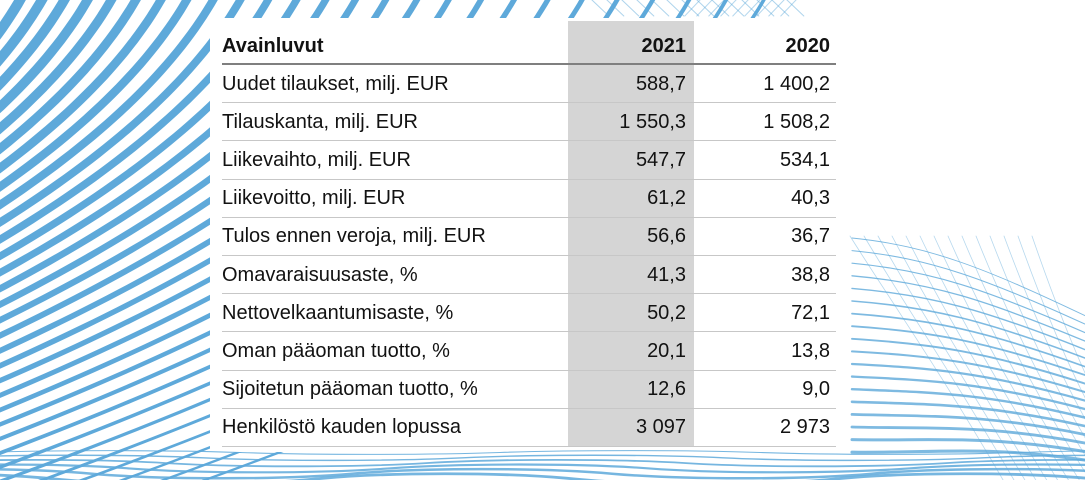 This screenshot has height=480, width=1085. Describe the element at coordinates (320, 121) in the screenshot. I see `row-label: Tilauskanta, milj. EUR` at that location.